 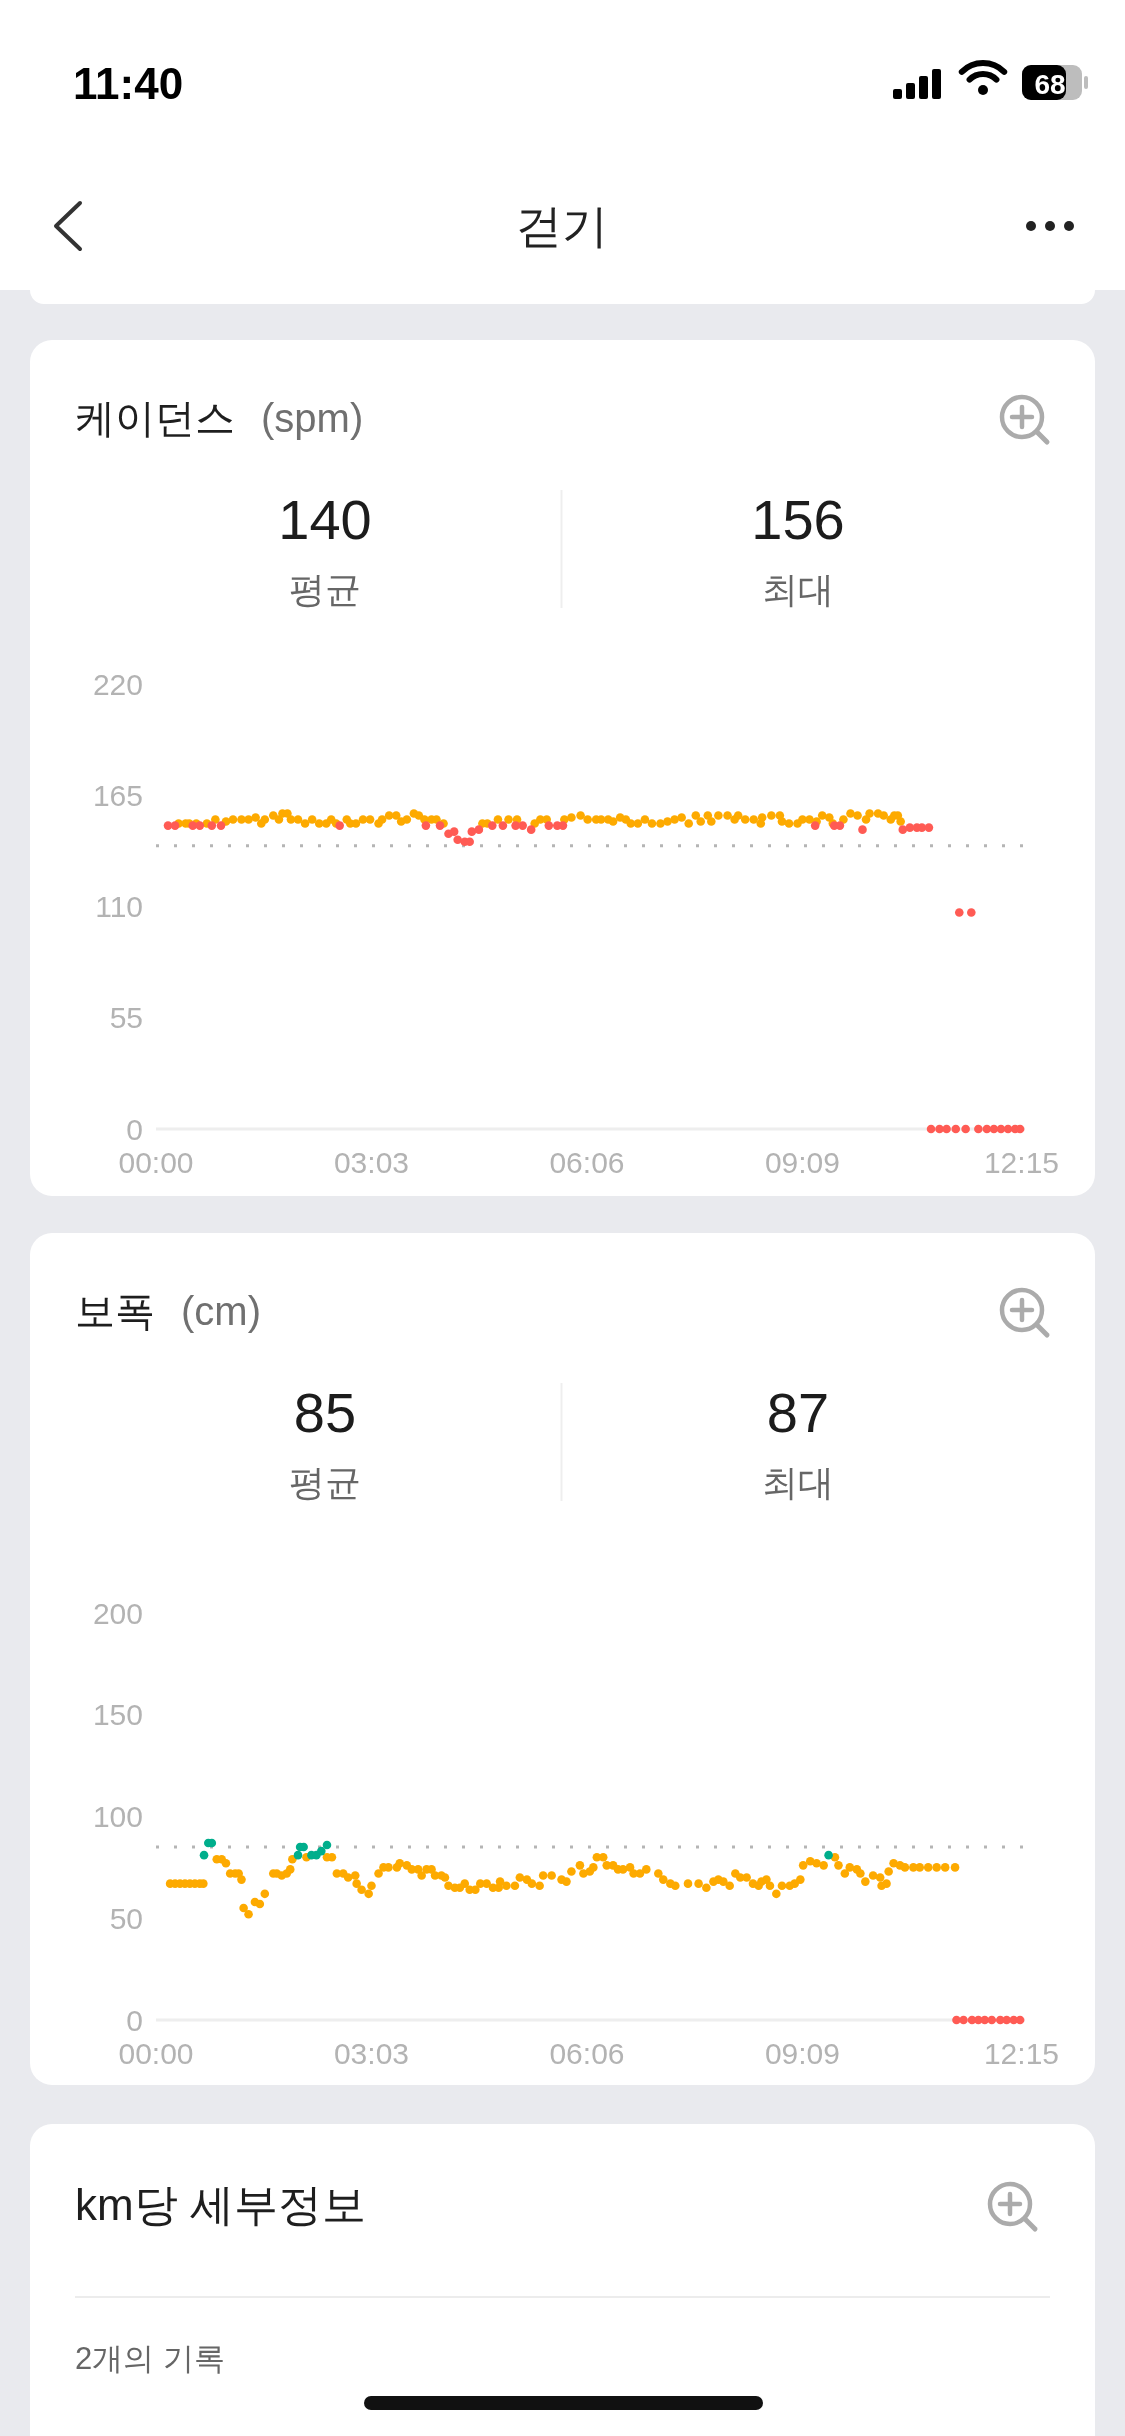 What do you see at coordinates (155, 418) in the screenshot?
I see `chart-title: 케이던스` at bounding box center [155, 418].